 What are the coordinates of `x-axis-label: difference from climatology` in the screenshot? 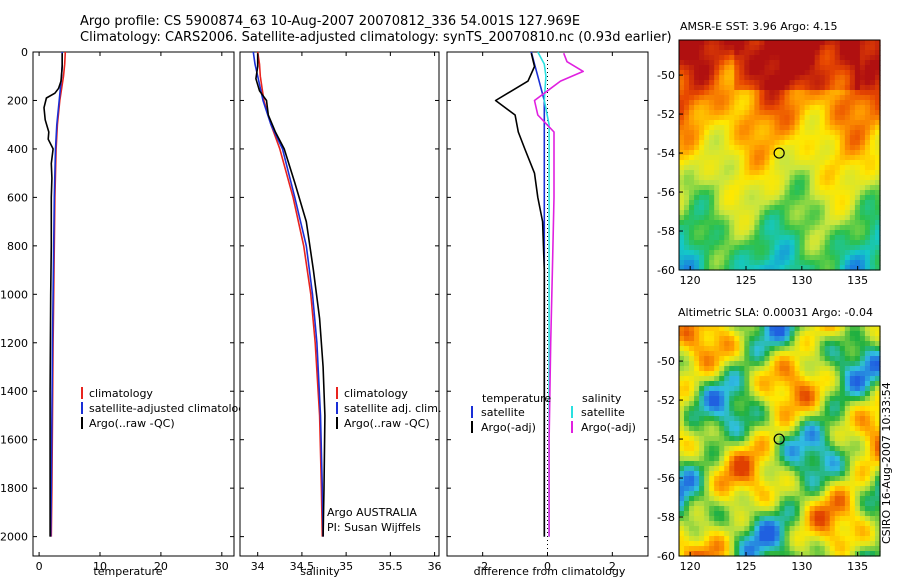 It's located at (550, 571).